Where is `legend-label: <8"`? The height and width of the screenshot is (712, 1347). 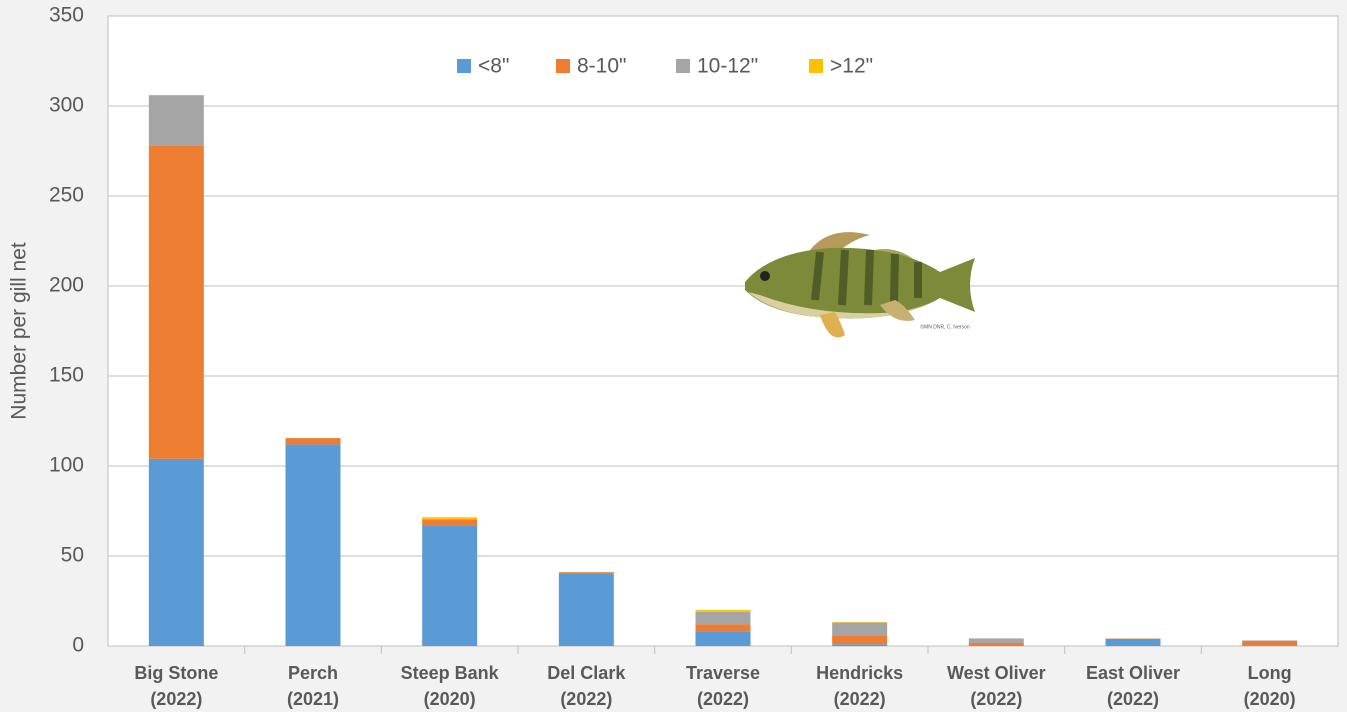
legend-label: <8" is located at coordinates (493, 66).